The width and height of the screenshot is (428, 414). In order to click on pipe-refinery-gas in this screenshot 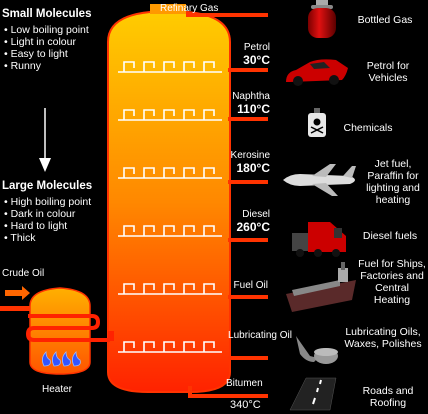, I will do `click(227, 15)`.